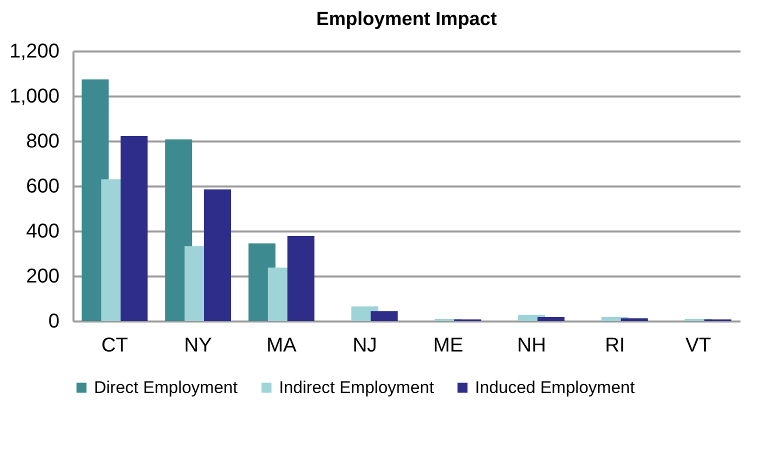 The width and height of the screenshot is (778, 461). I want to click on x-tick-label: VT, so click(699, 345).